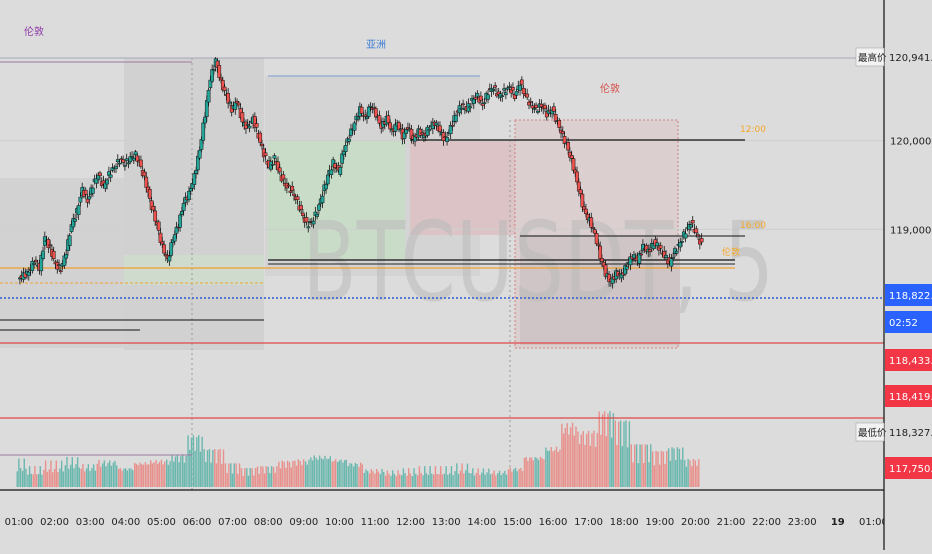  I want to click on symbol-watermark: BTCUSDT, 5, so click(538, 262).